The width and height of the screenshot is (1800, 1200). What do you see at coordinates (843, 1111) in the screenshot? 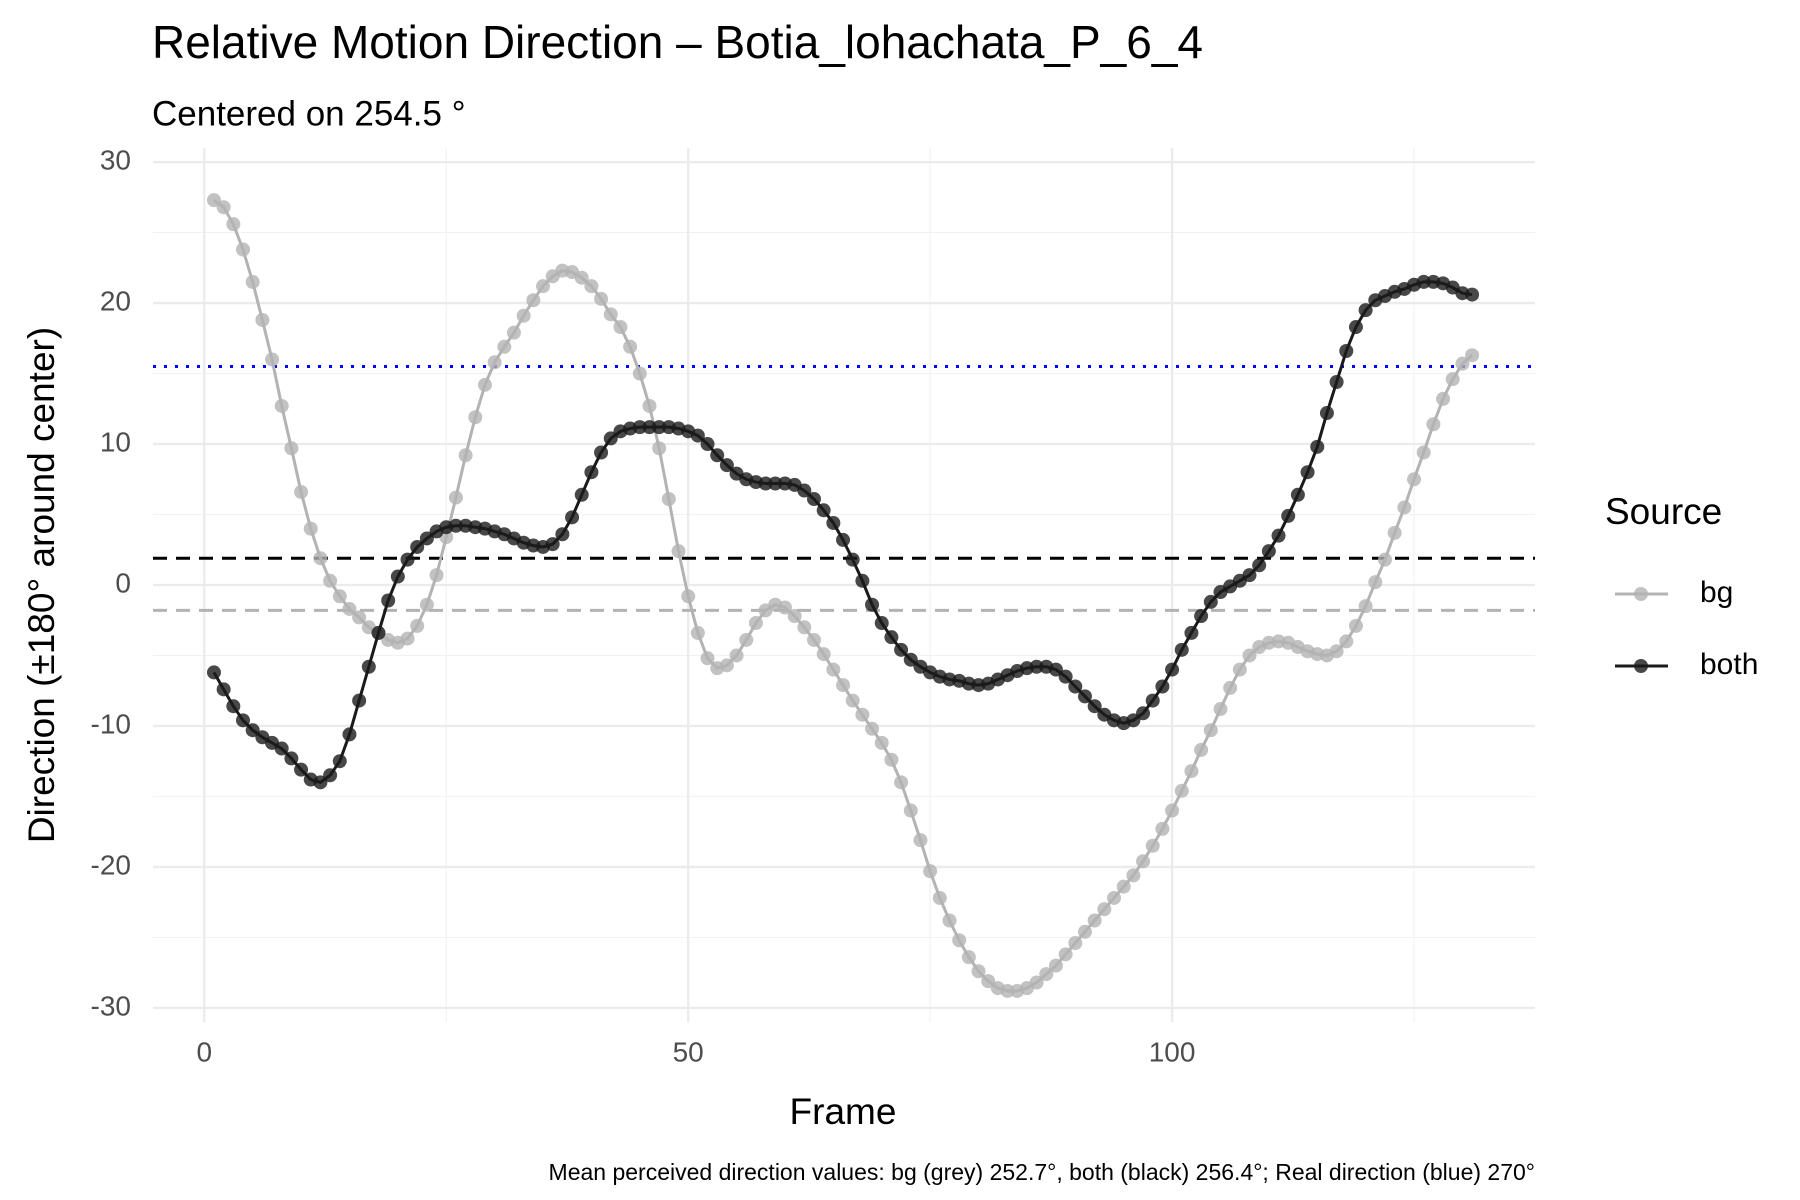
I see `x-axis-title: Frame` at bounding box center [843, 1111].